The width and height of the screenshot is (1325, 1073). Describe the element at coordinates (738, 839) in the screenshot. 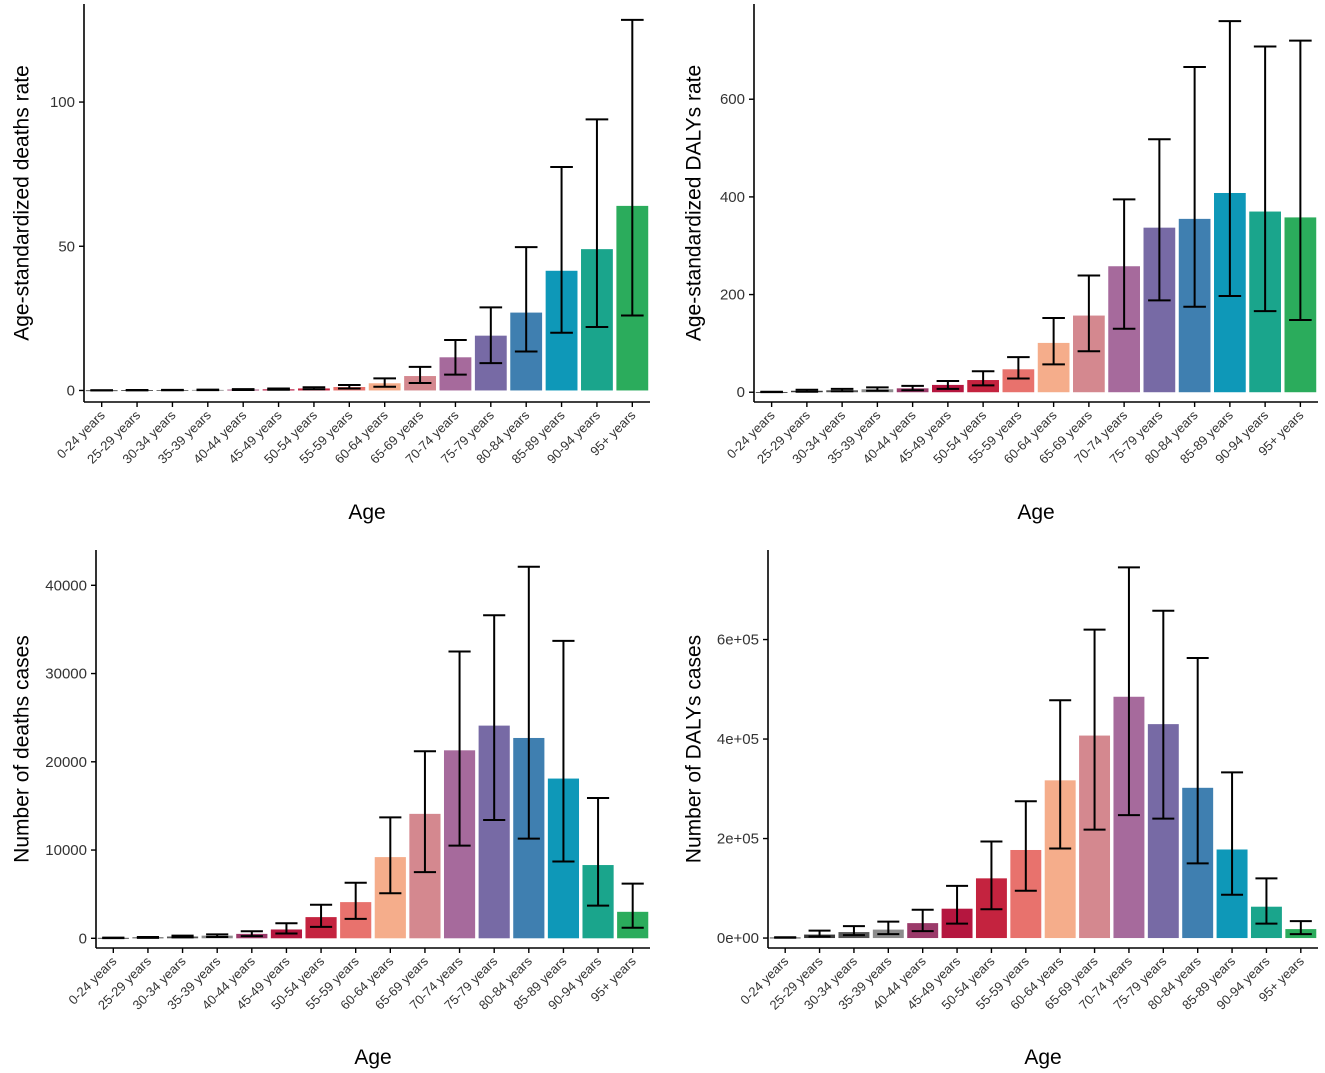

I see `y-tick-label: 2e+05` at that location.